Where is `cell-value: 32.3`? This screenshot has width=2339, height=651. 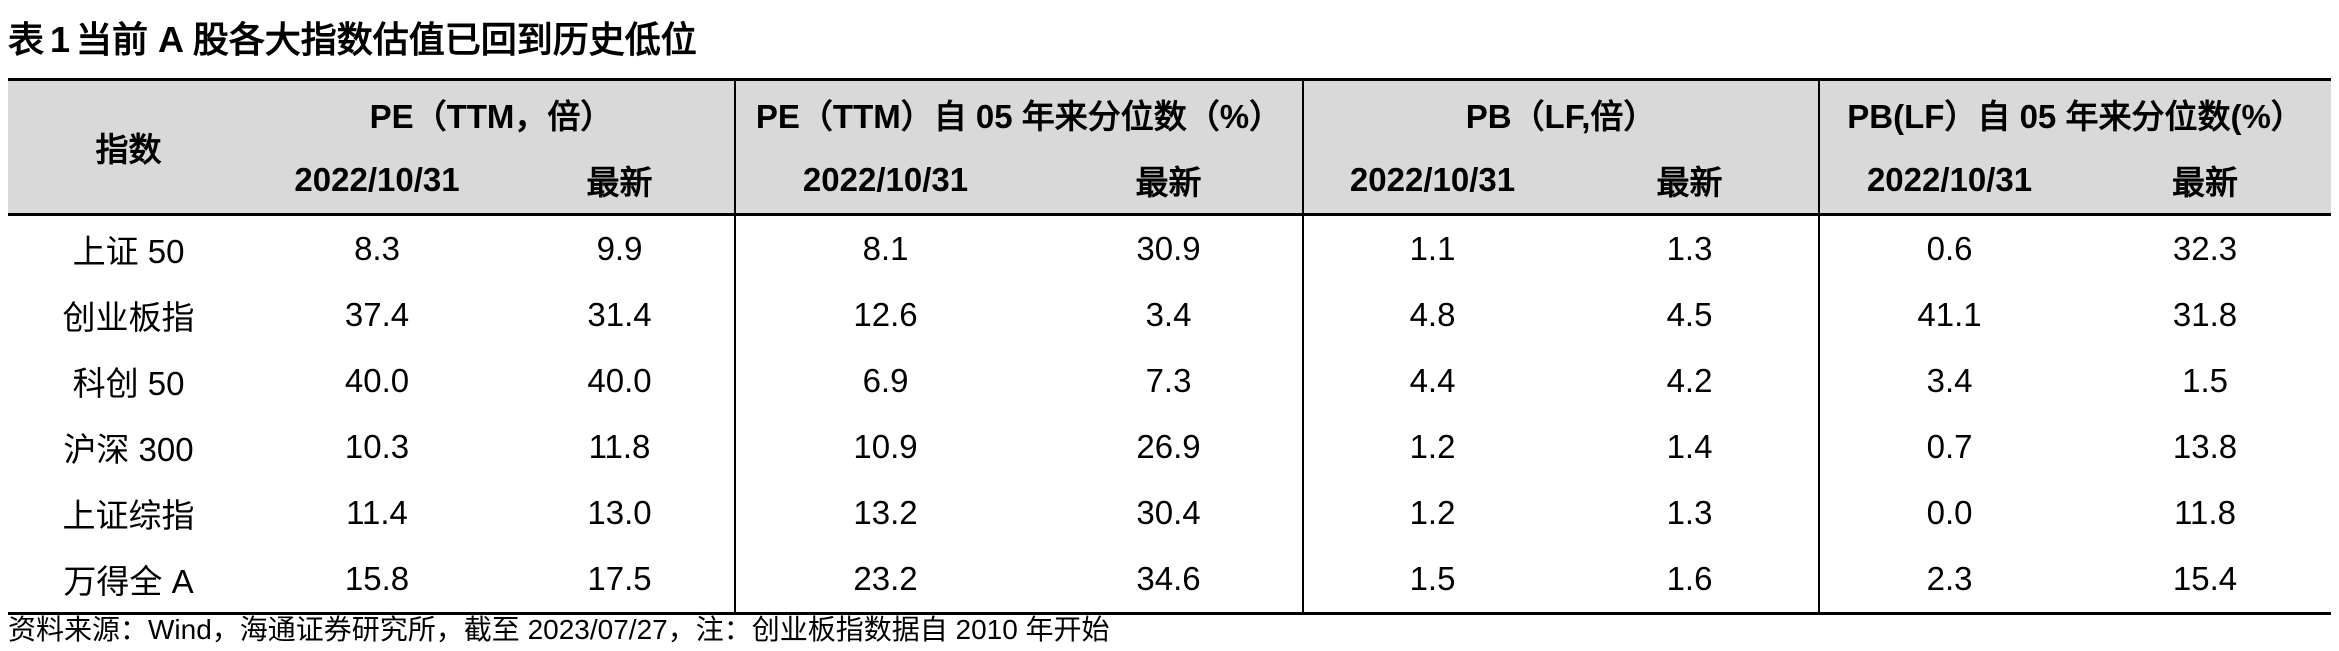 cell-value: 32.3 is located at coordinates (2205, 248).